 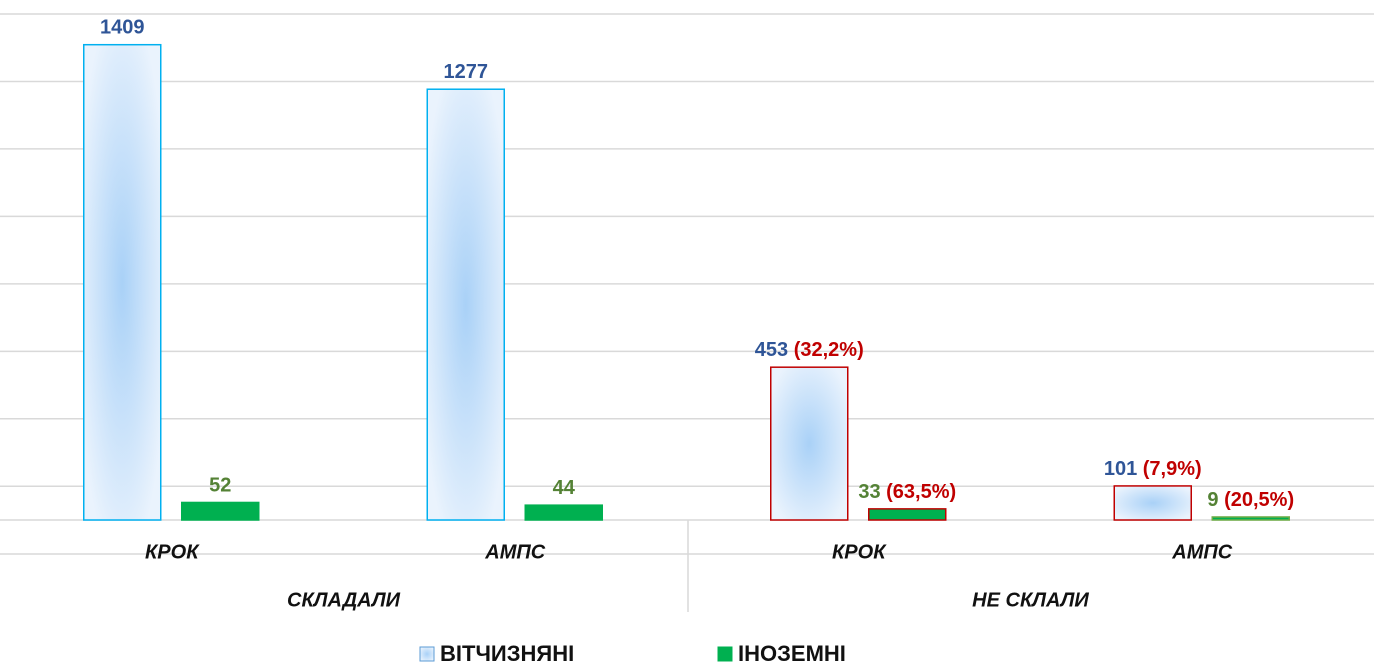 I want to click on data-label: 52, so click(x=220, y=486).